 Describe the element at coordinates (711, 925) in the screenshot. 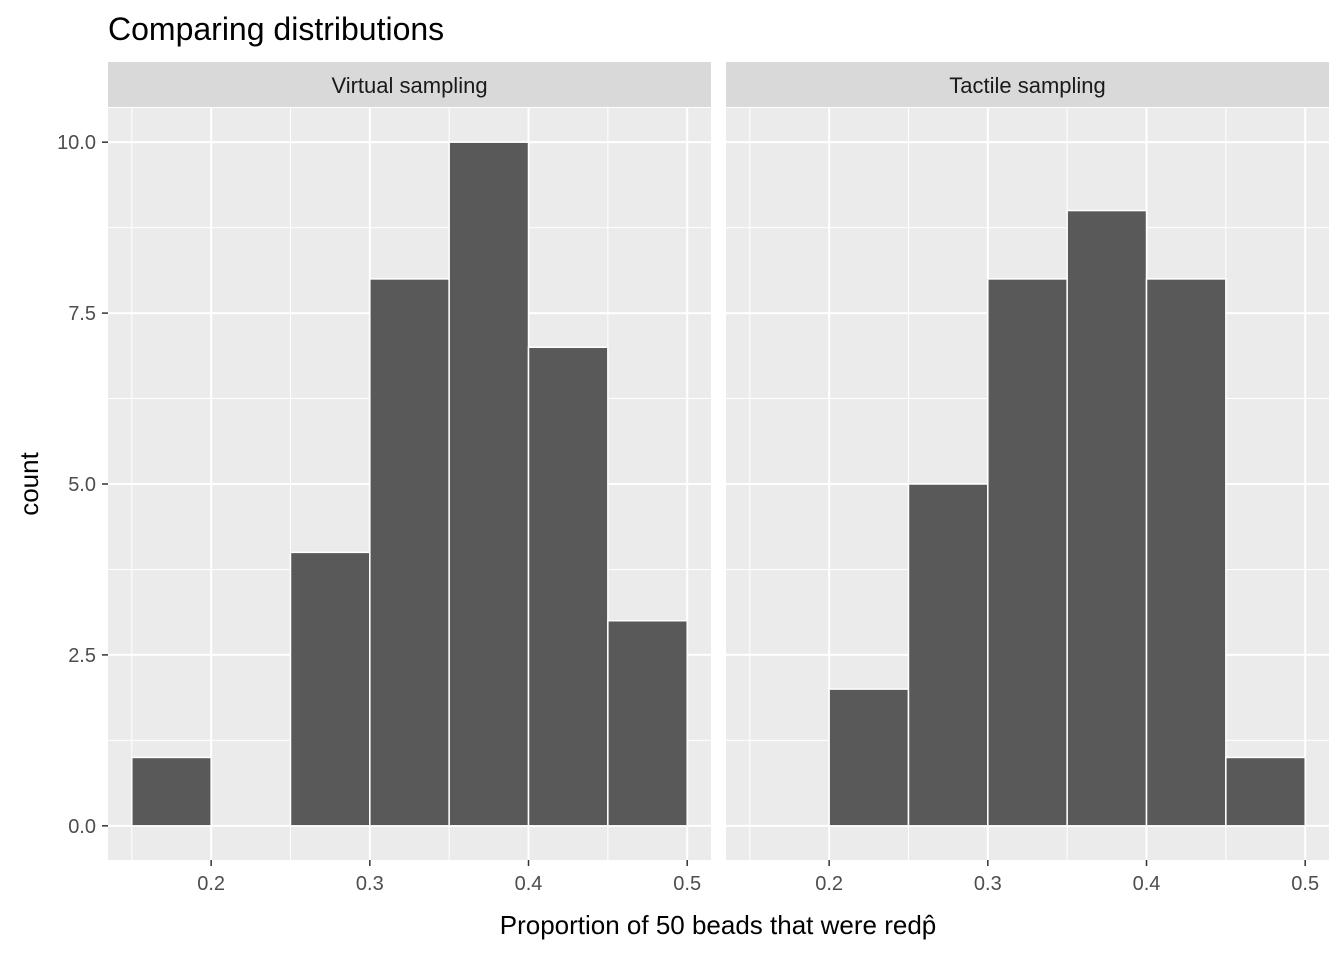

I see `x-axis-title-text: Proportion of 50 beads that were red` at that location.